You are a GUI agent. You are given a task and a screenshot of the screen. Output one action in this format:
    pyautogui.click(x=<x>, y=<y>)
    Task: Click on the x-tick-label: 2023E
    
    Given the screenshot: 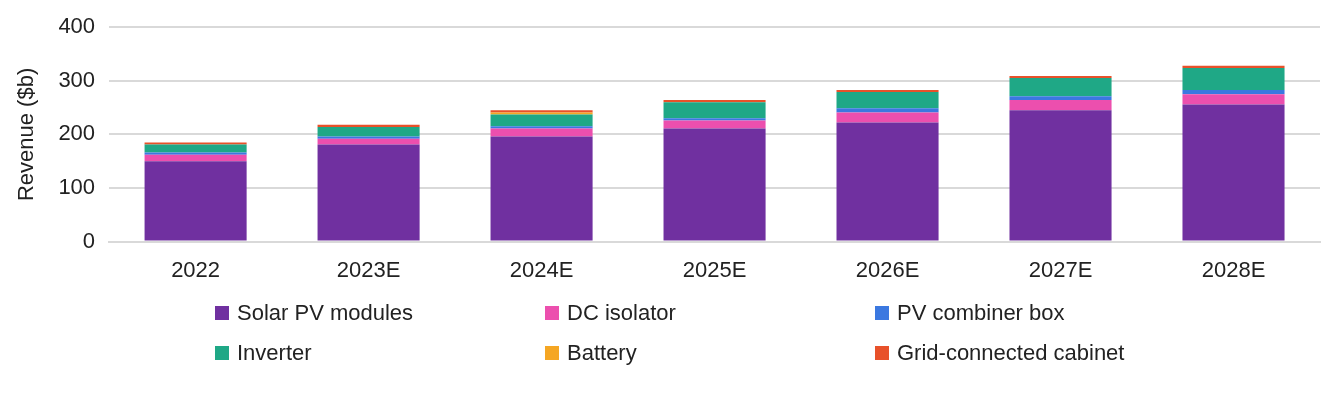 What is the action you would take?
    pyautogui.click(x=368, y=269)
    